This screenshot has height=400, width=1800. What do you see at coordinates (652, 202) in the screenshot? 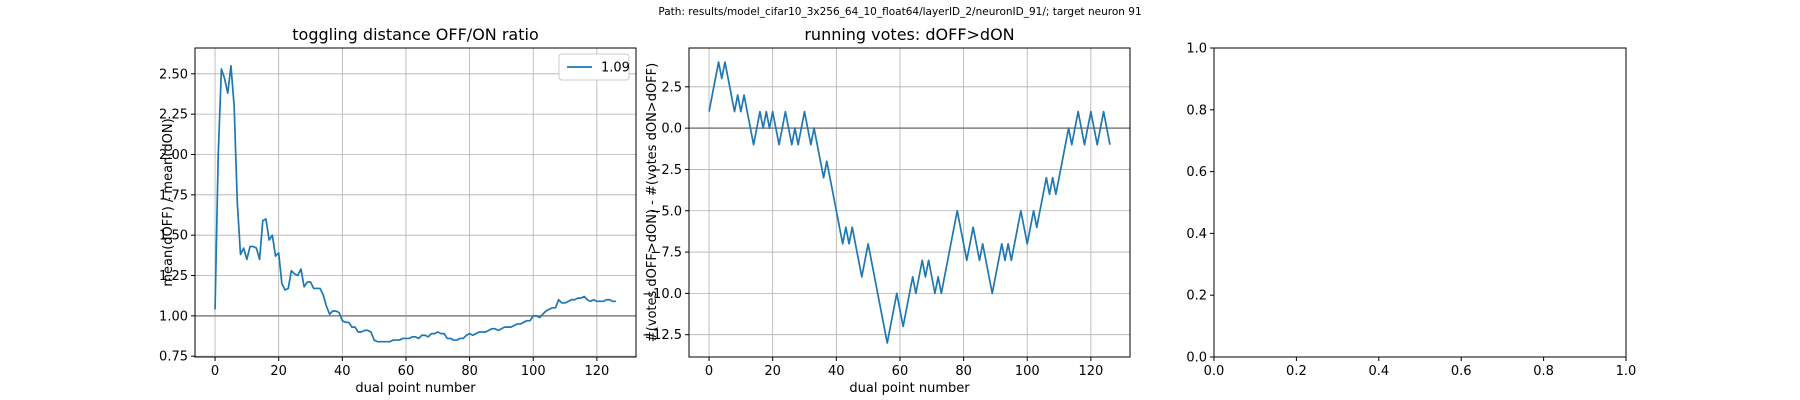
I see `y-axis-label: #(votes dOFF>dON) - #(votes dON>dOFF)` at bounding box center [652, 202].